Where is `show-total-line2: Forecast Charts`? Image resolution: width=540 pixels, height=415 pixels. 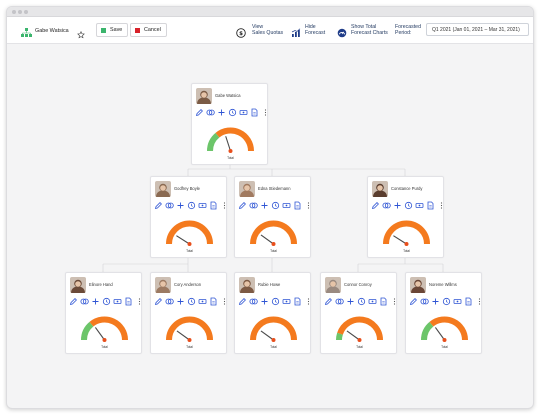
show-total-line2: Forecast Charts is located at coordinates (369, 33).